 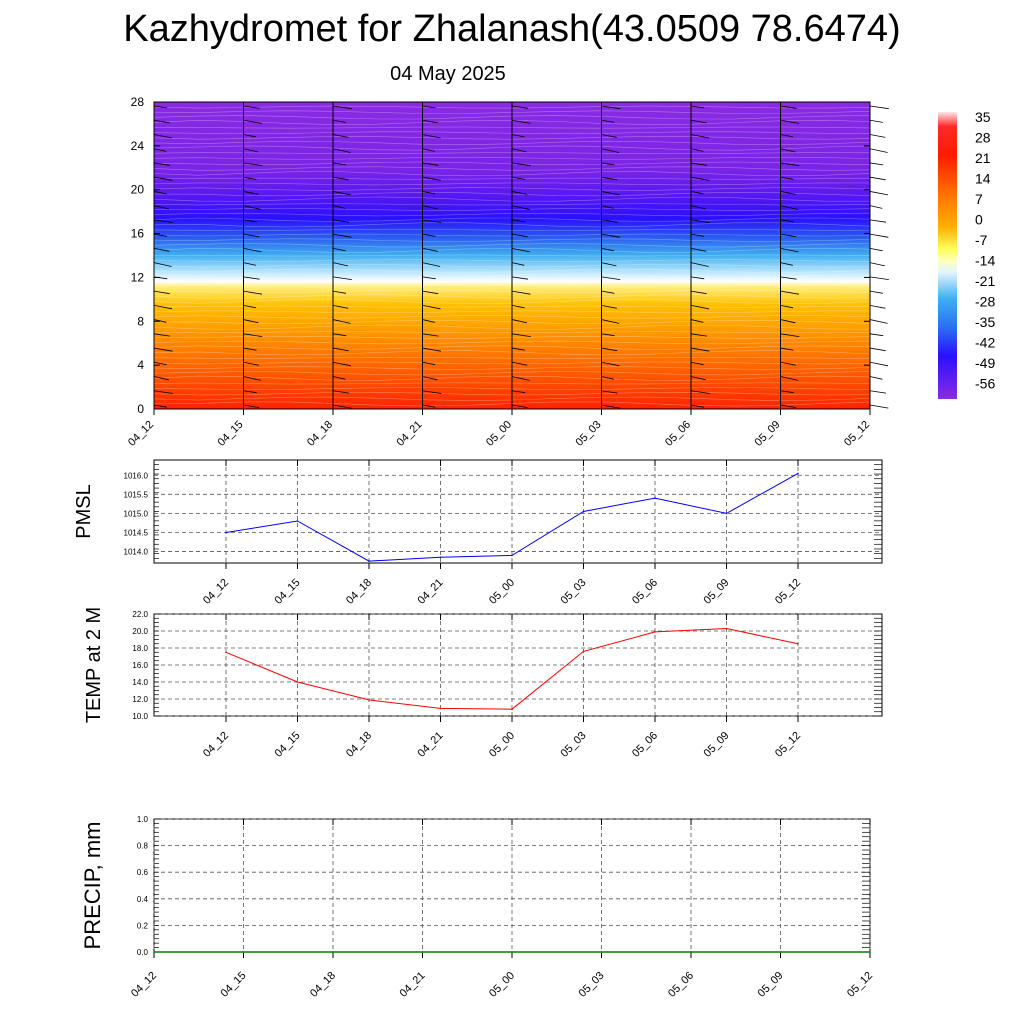 What do you see at coordinates (985, 384) in the screenshot?
I see `colorbar-label: -56` at bounding box center [985, 384].